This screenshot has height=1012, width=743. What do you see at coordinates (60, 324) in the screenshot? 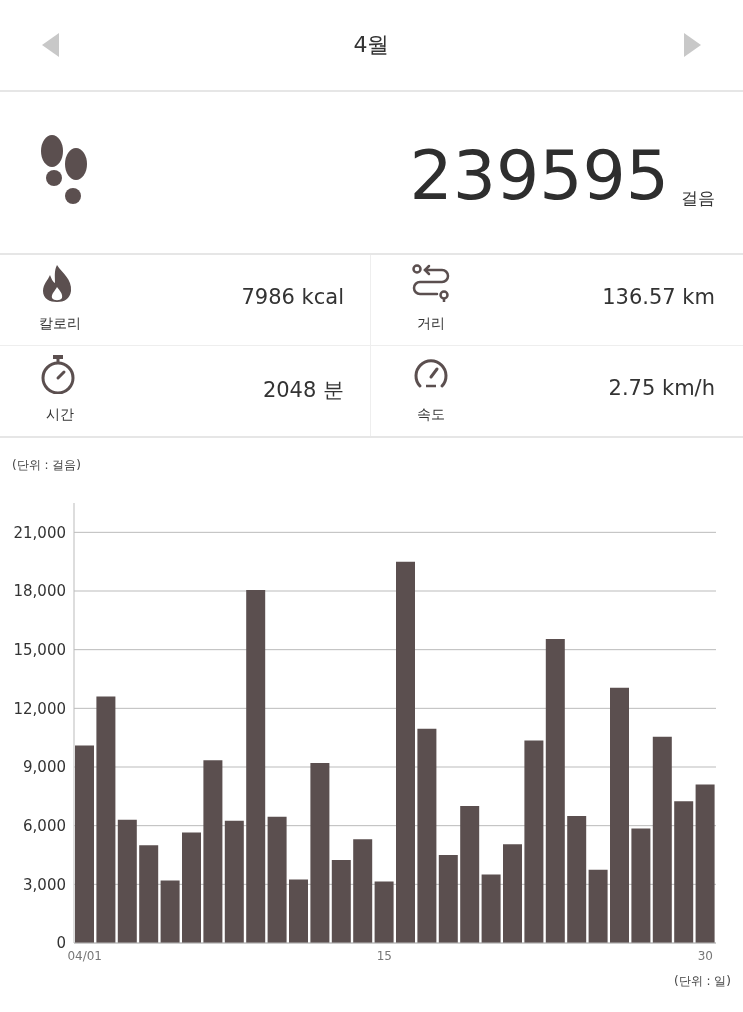
I see `text: 칼로리` at bounding box center [60, 324].